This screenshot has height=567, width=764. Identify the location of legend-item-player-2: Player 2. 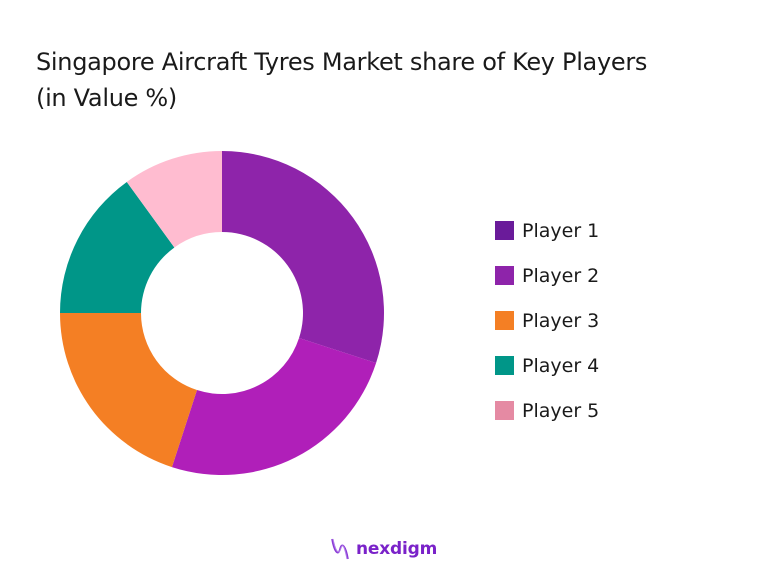
(547, 275).